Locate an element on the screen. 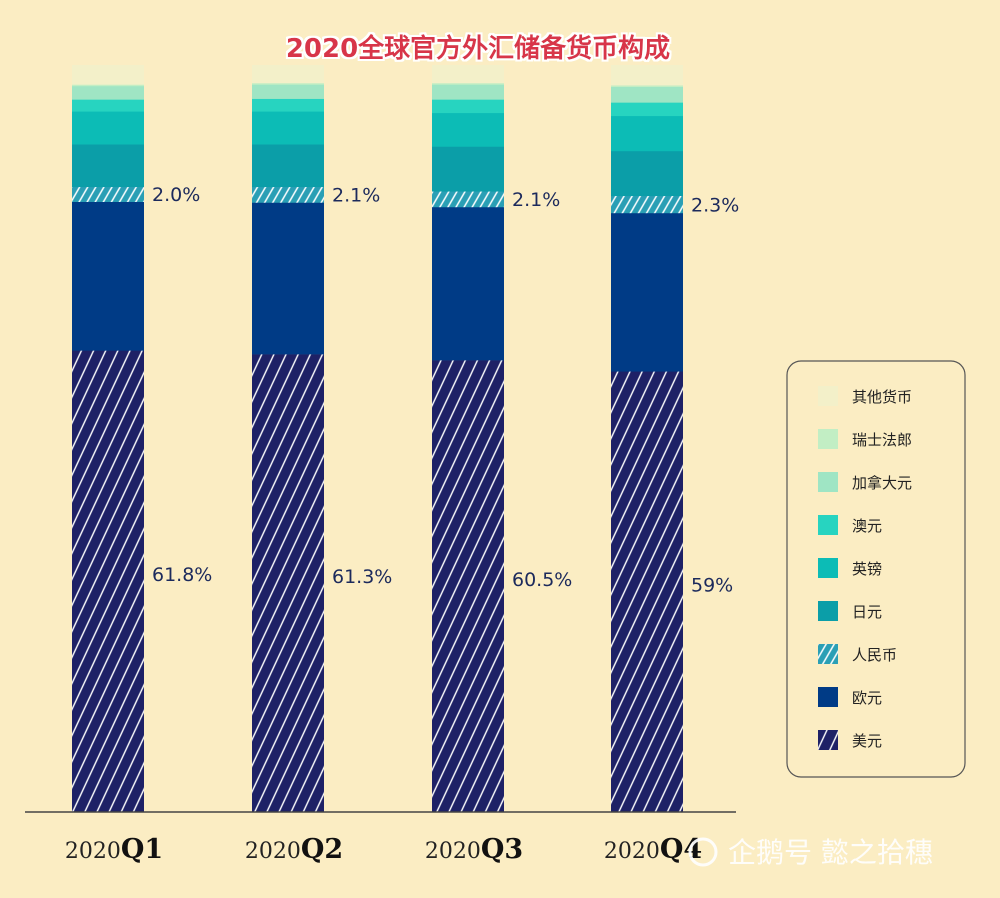 The image size is (1000, 898). data-label-0-2: 2.0% is located at coordinates (176, 195).